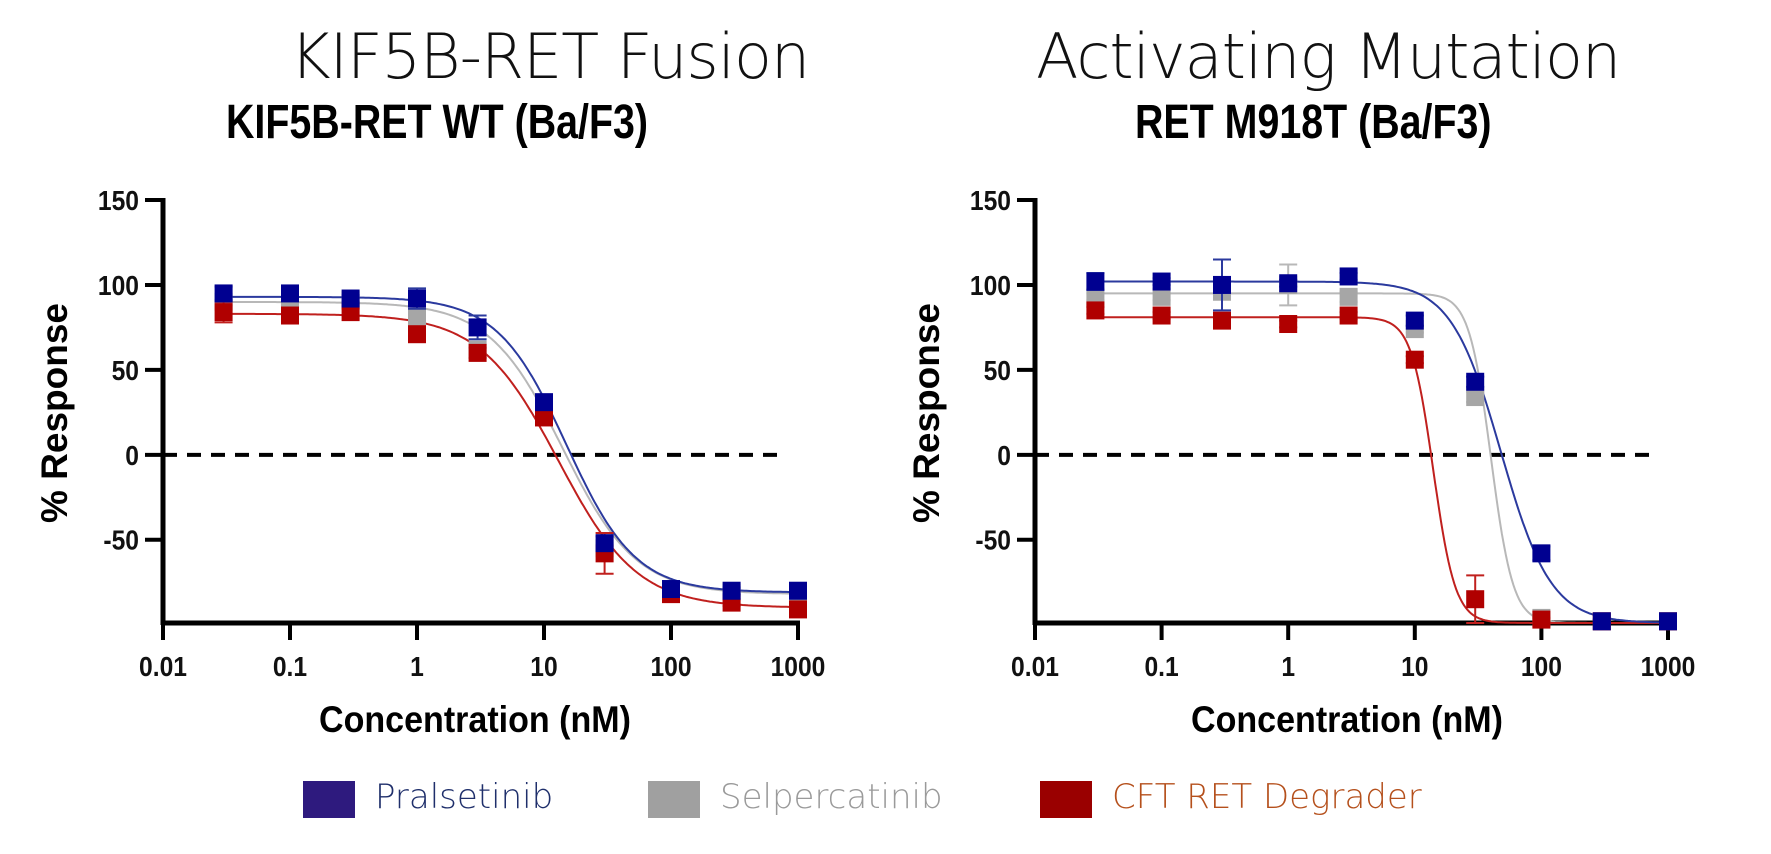  I want to click on legend-swatch-pralsetinib, so click(329, 799).